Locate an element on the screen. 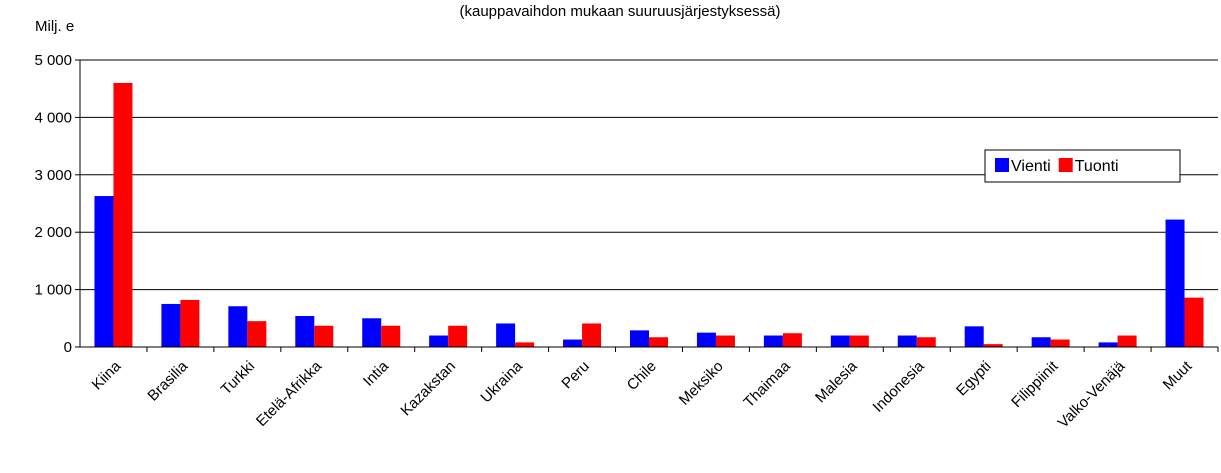 Image resolution: width=1221 pixels, height=473 pixels. x-tick-label: Meksiko is located at coordinates (701, 383).